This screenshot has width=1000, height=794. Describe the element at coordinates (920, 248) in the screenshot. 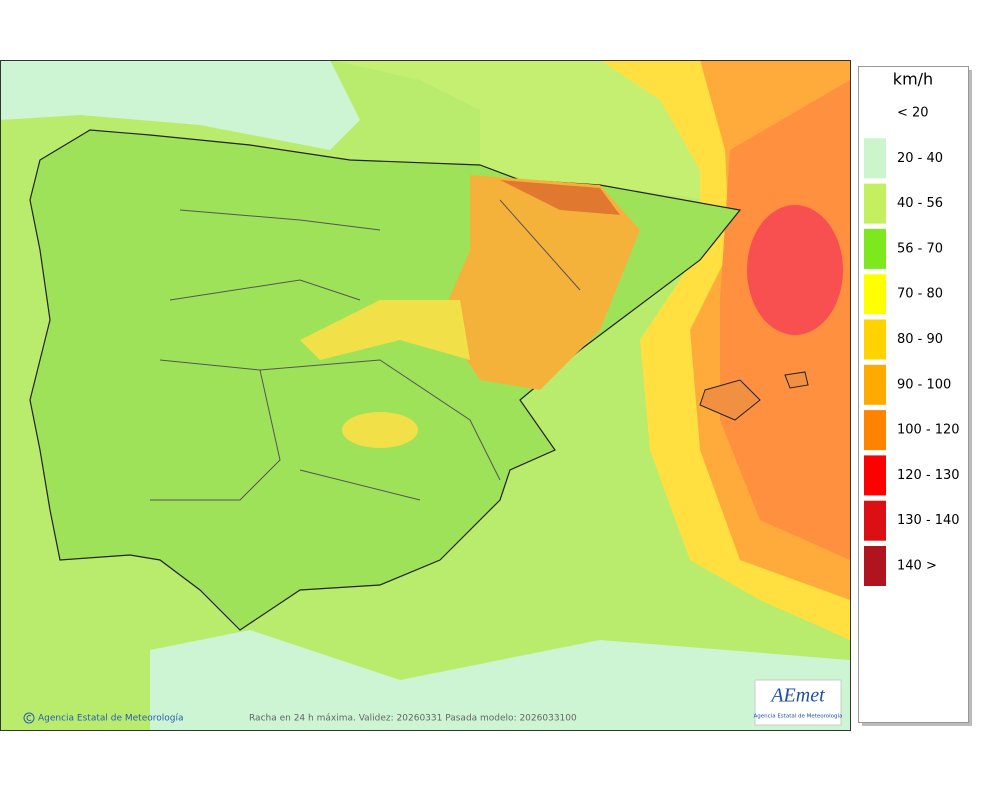

I see `legend-label: 56 - 70` at that location.